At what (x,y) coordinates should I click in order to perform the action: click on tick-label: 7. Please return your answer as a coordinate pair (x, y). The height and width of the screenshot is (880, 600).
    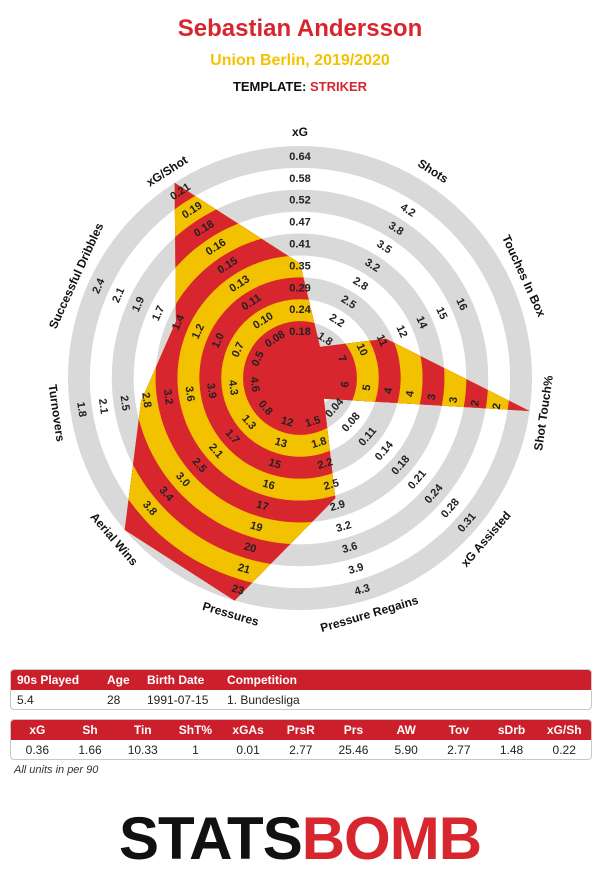
    Looking at the image, I should click on (341, 359).